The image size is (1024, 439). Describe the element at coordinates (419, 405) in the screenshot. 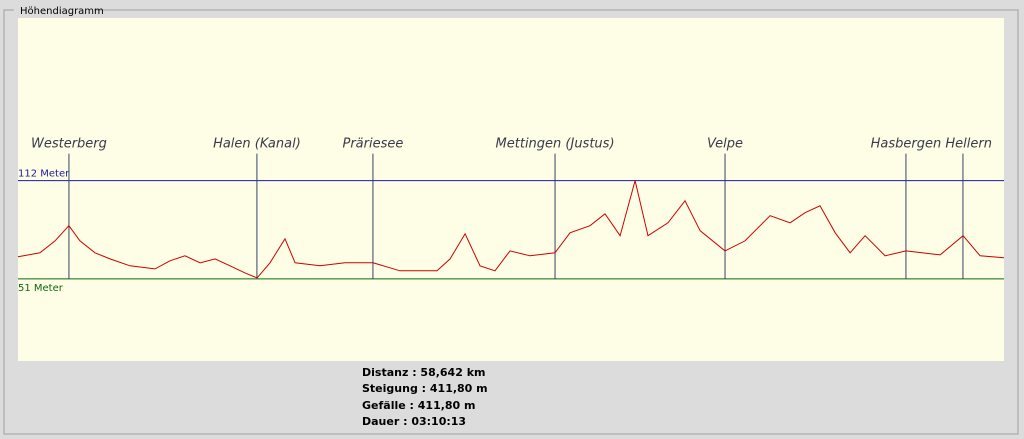

I see `stat: Gefälle : 411,80 m` at that location.